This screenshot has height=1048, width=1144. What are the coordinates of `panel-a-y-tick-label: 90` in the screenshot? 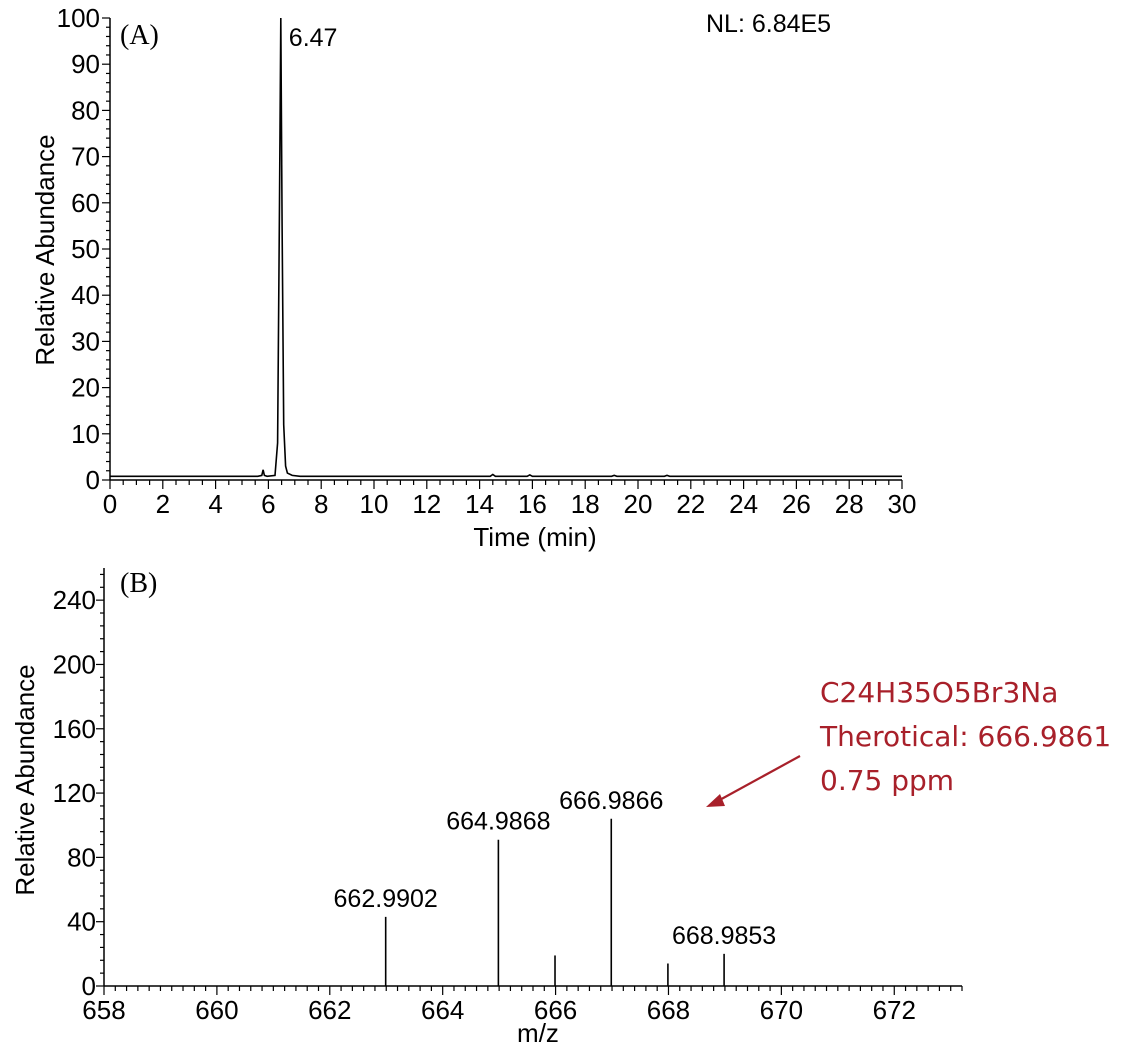 It's located at (85, 64).